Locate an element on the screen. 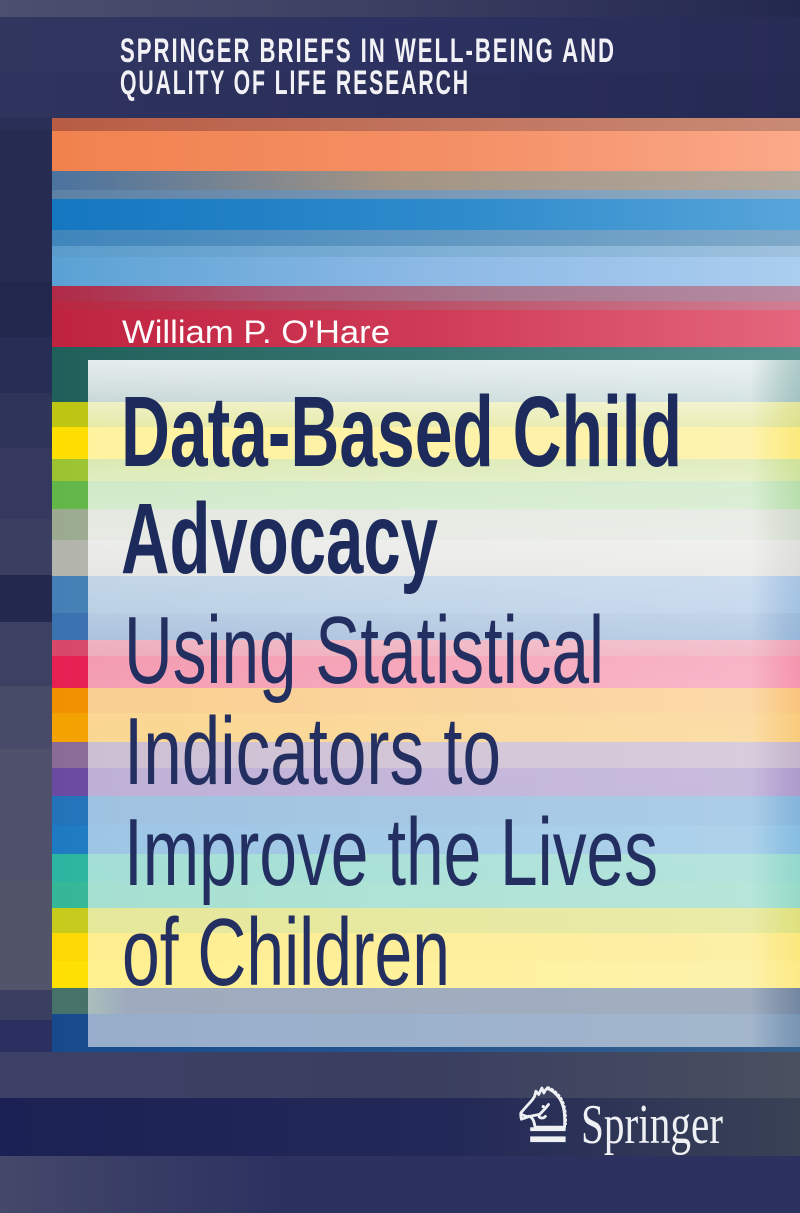 The width and height of the screenshot is (800, 1213). svg-text: Data-Based Child is located at coordinates (401, 432).